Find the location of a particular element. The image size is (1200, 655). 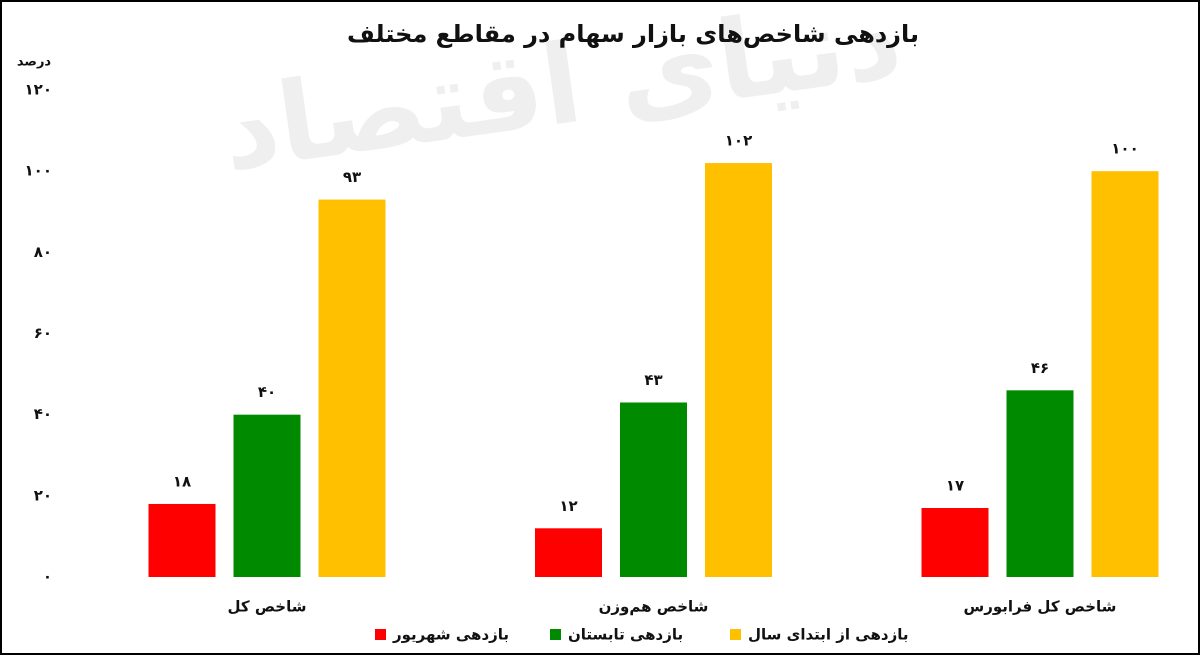

value-label: ۱۸ is located at coordinates (182, 481).